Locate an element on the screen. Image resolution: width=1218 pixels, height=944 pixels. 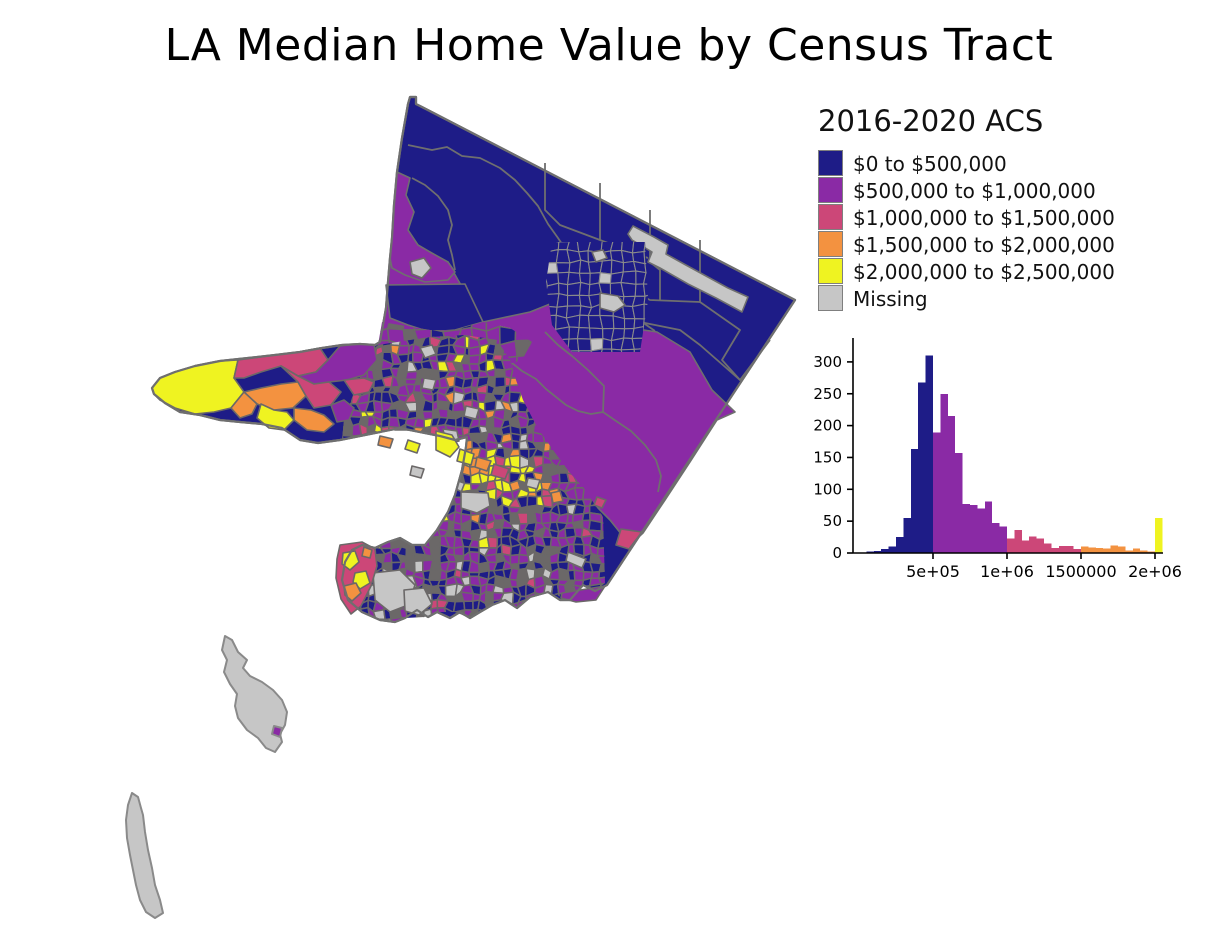
long-beach-missing is located at coordinates (576, 560).